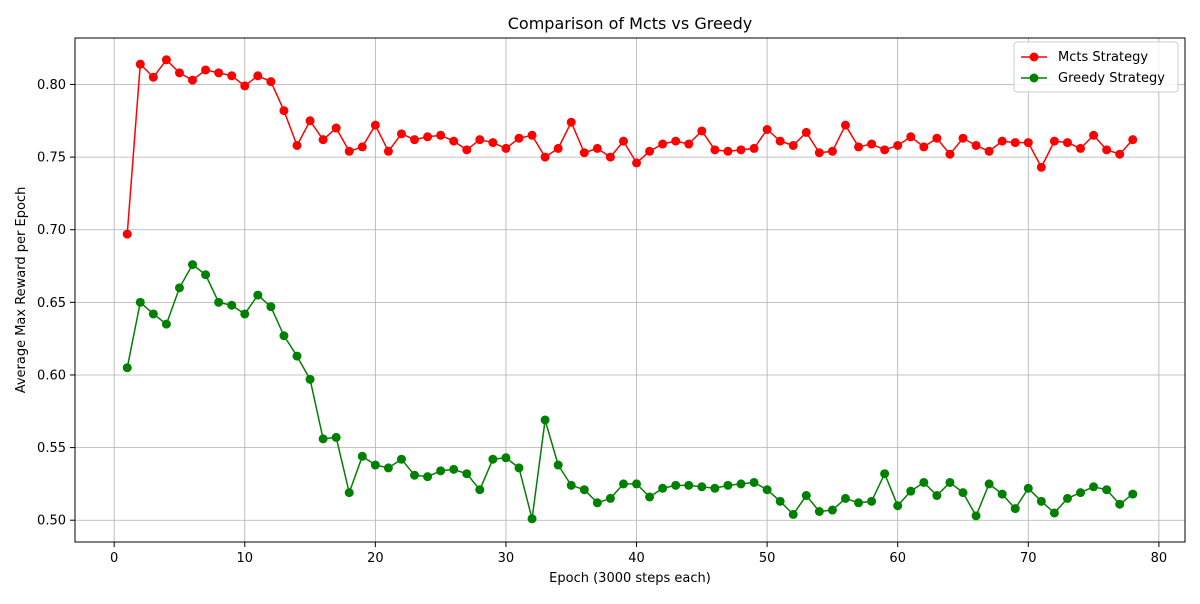 The height and width of the screenshot is (604, 1200). Describe the element at coordinates (21, 290) in the screenshot. I see `y-axis-label: Average Max Reward per Epoch` at that location.